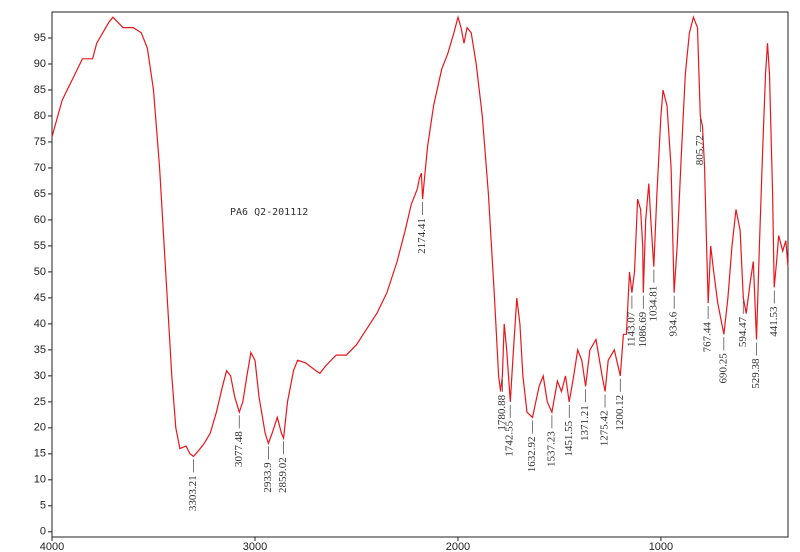 The image size is (800, 552). Describe the element at coordinates (40, 194) in the screenshot. I see `y-tick-label: 65` at that location.